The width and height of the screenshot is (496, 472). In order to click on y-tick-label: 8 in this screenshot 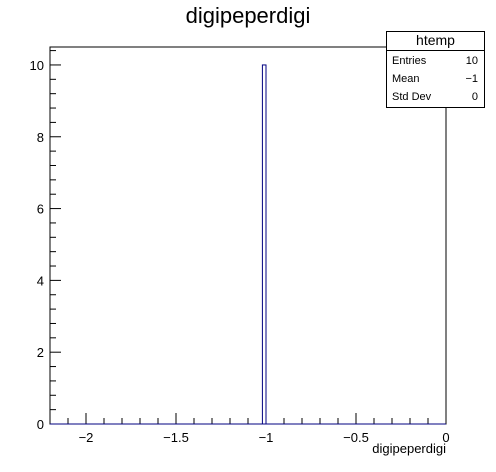, I will do `click(40, 137)`.